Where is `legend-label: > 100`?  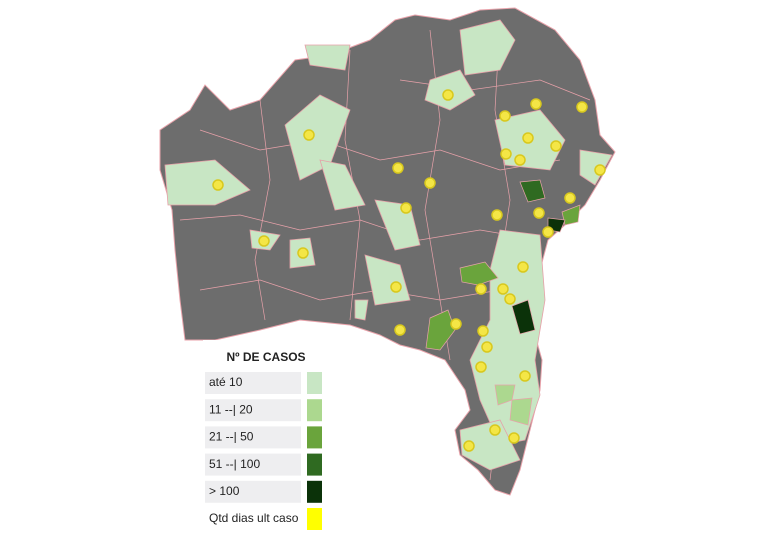
legend-label: > 100 is located at coordinates (224, 491).